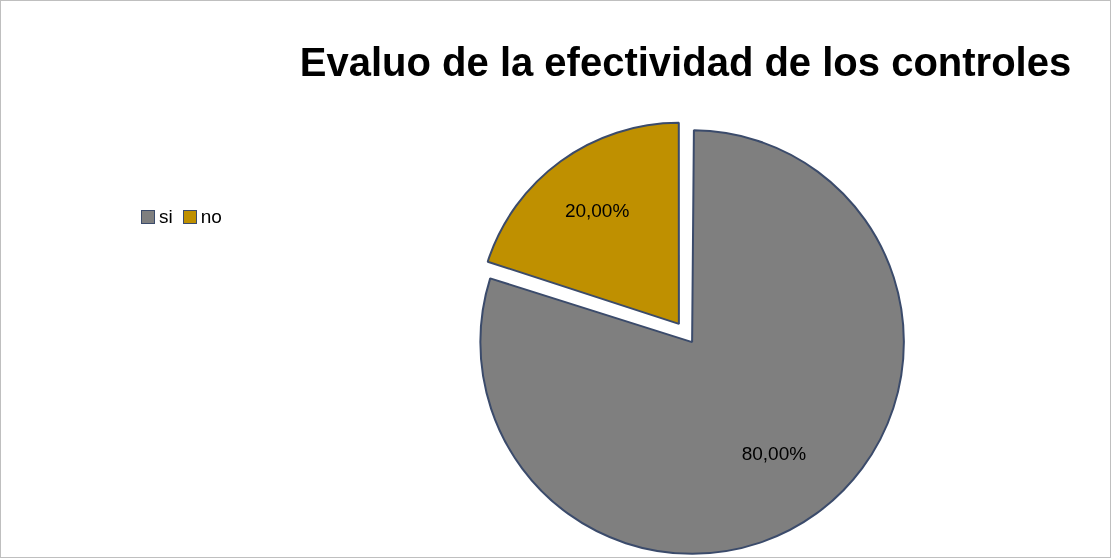  I want to click on legend-label: si, so click(165, 217).